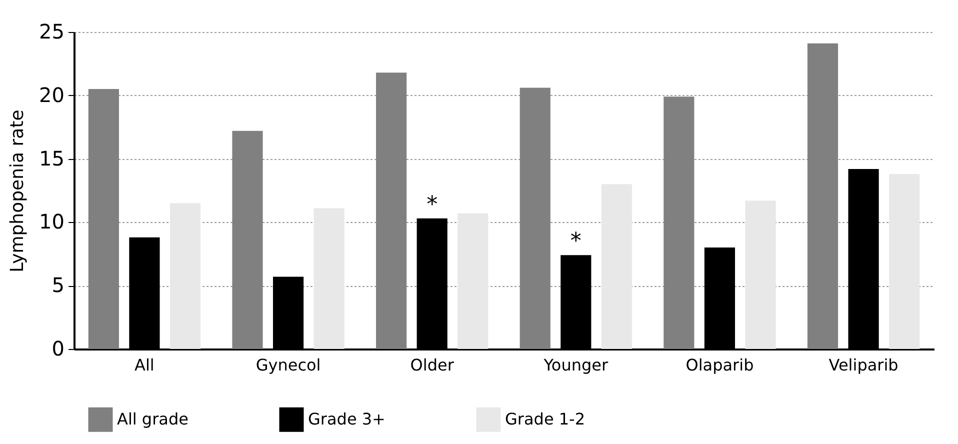 The height and width of the screenshot is (444, 958). Describe the element at coordinates (51, 94) in the screenshot. I see `y-tick-label: 20` at that location.